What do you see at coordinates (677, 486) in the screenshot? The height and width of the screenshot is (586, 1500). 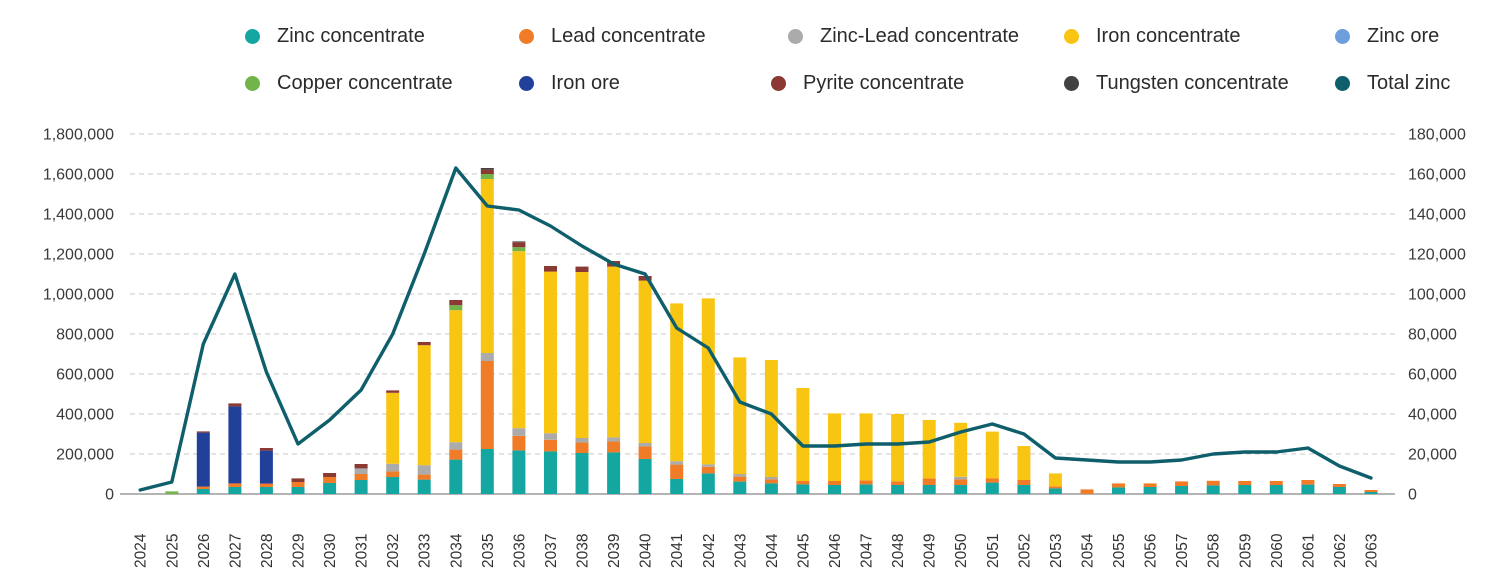 I see `bar-segment-zinc-concentrate-2041` at bounding box center [677, 486].